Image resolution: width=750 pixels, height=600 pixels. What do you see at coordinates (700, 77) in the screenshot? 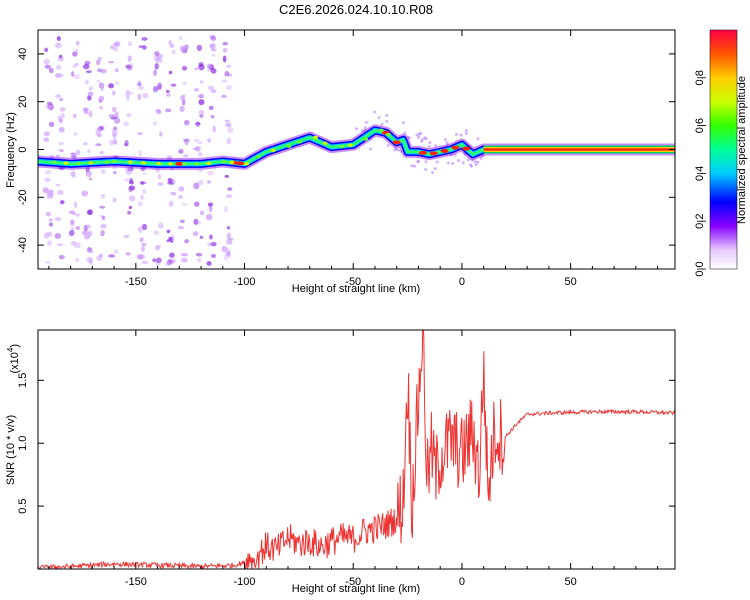
I see `colorbar-tick-label: 0.8` at bounding box center [700, 77].